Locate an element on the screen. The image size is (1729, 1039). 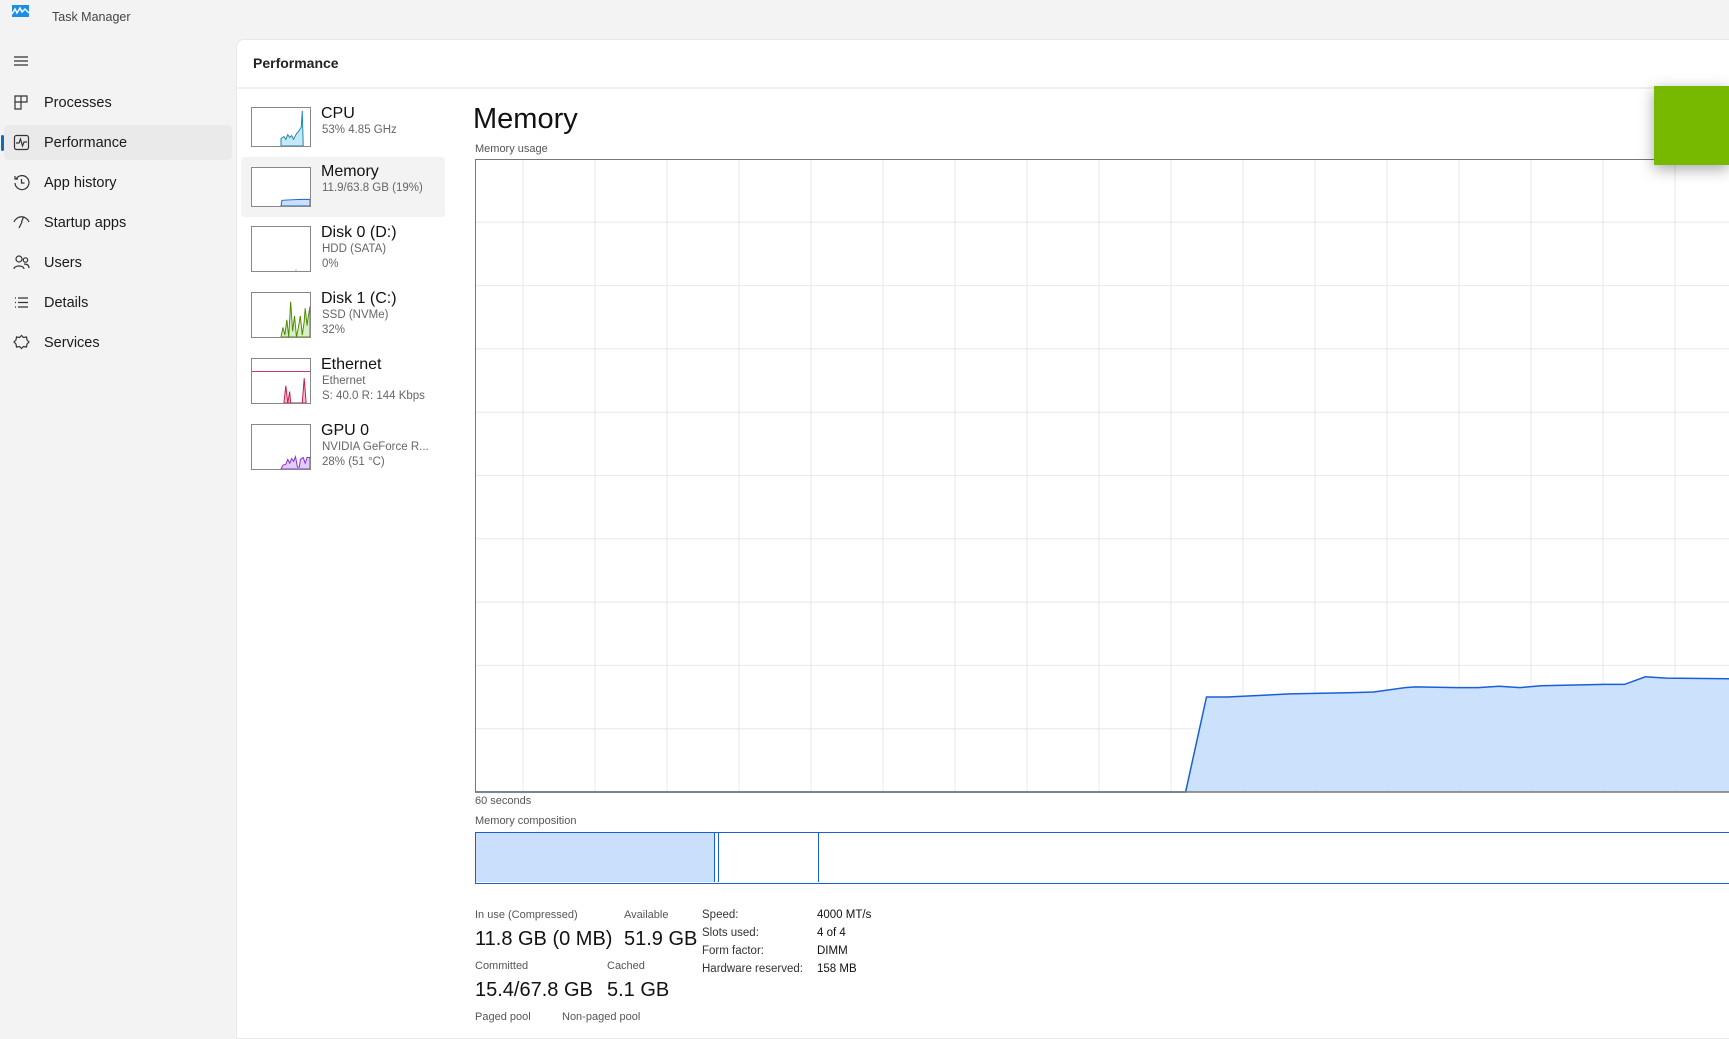
paged-pool-label: Paged pool is located at coordinates (503, 1017).